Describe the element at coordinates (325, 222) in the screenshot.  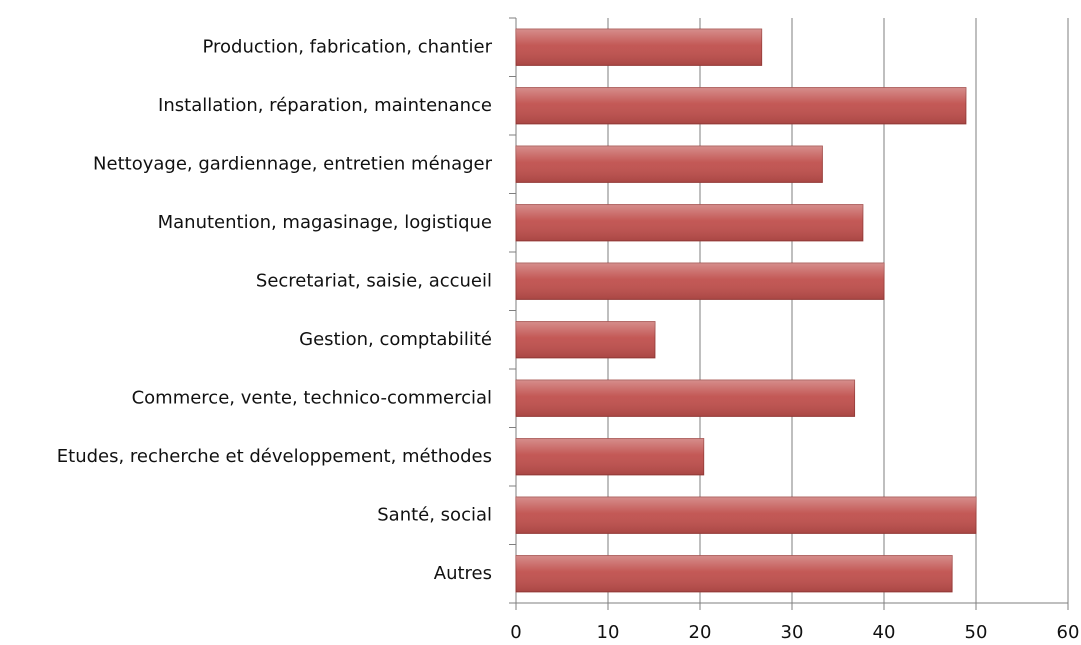
I see `y-tick-label: Manutention, magasinage, logistique` at that location.